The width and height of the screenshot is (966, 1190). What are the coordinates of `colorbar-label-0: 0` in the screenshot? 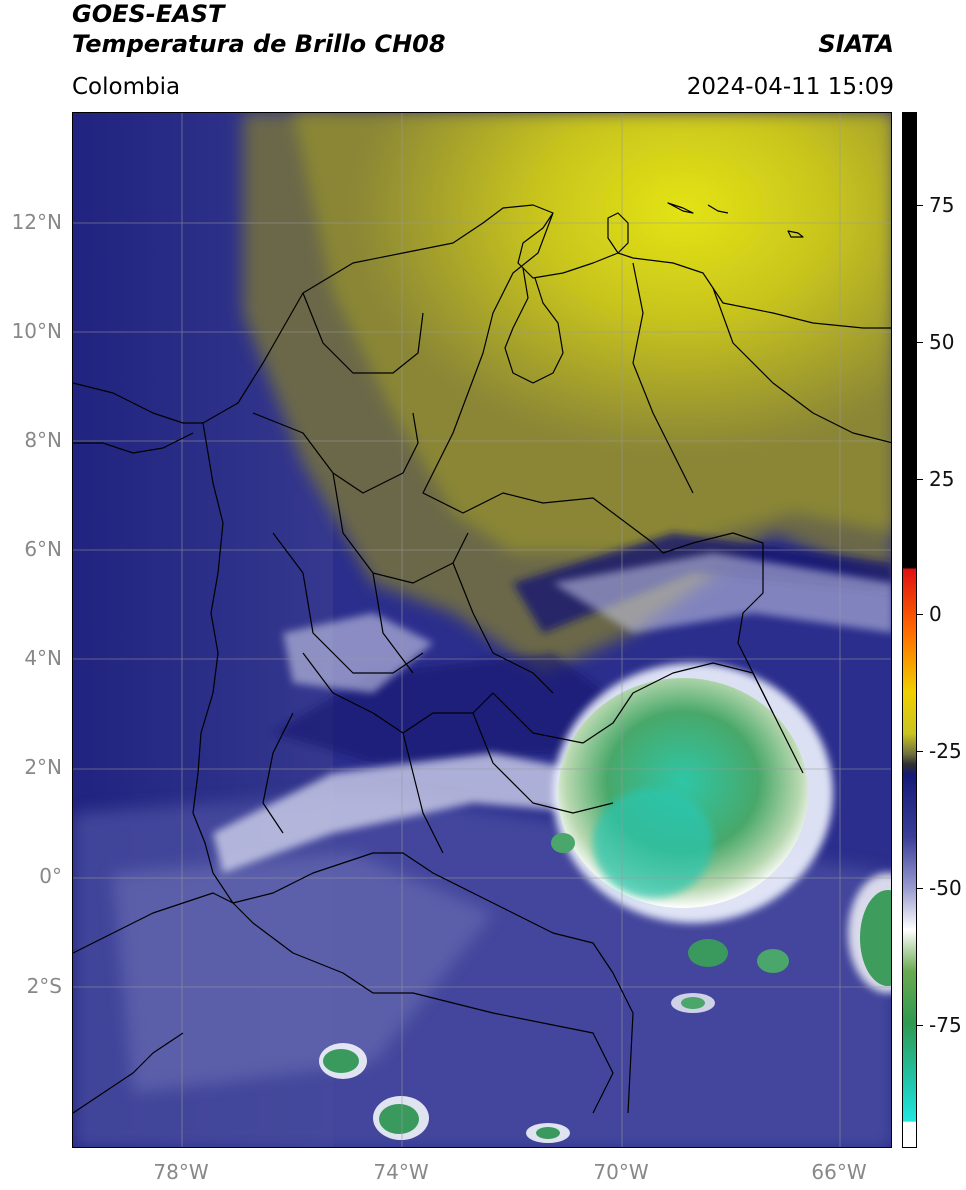 It's located at (935, 614).